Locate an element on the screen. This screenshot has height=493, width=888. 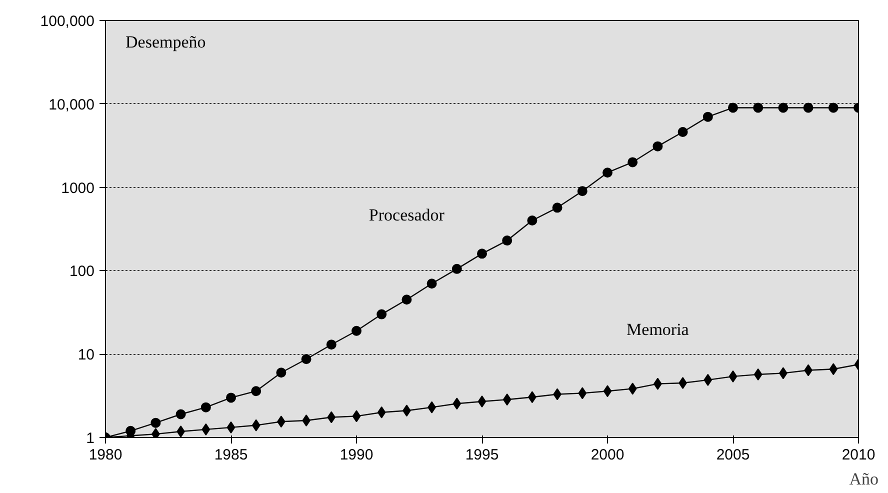
x-tick-label: 1985 is located at coordinates (231, 455).